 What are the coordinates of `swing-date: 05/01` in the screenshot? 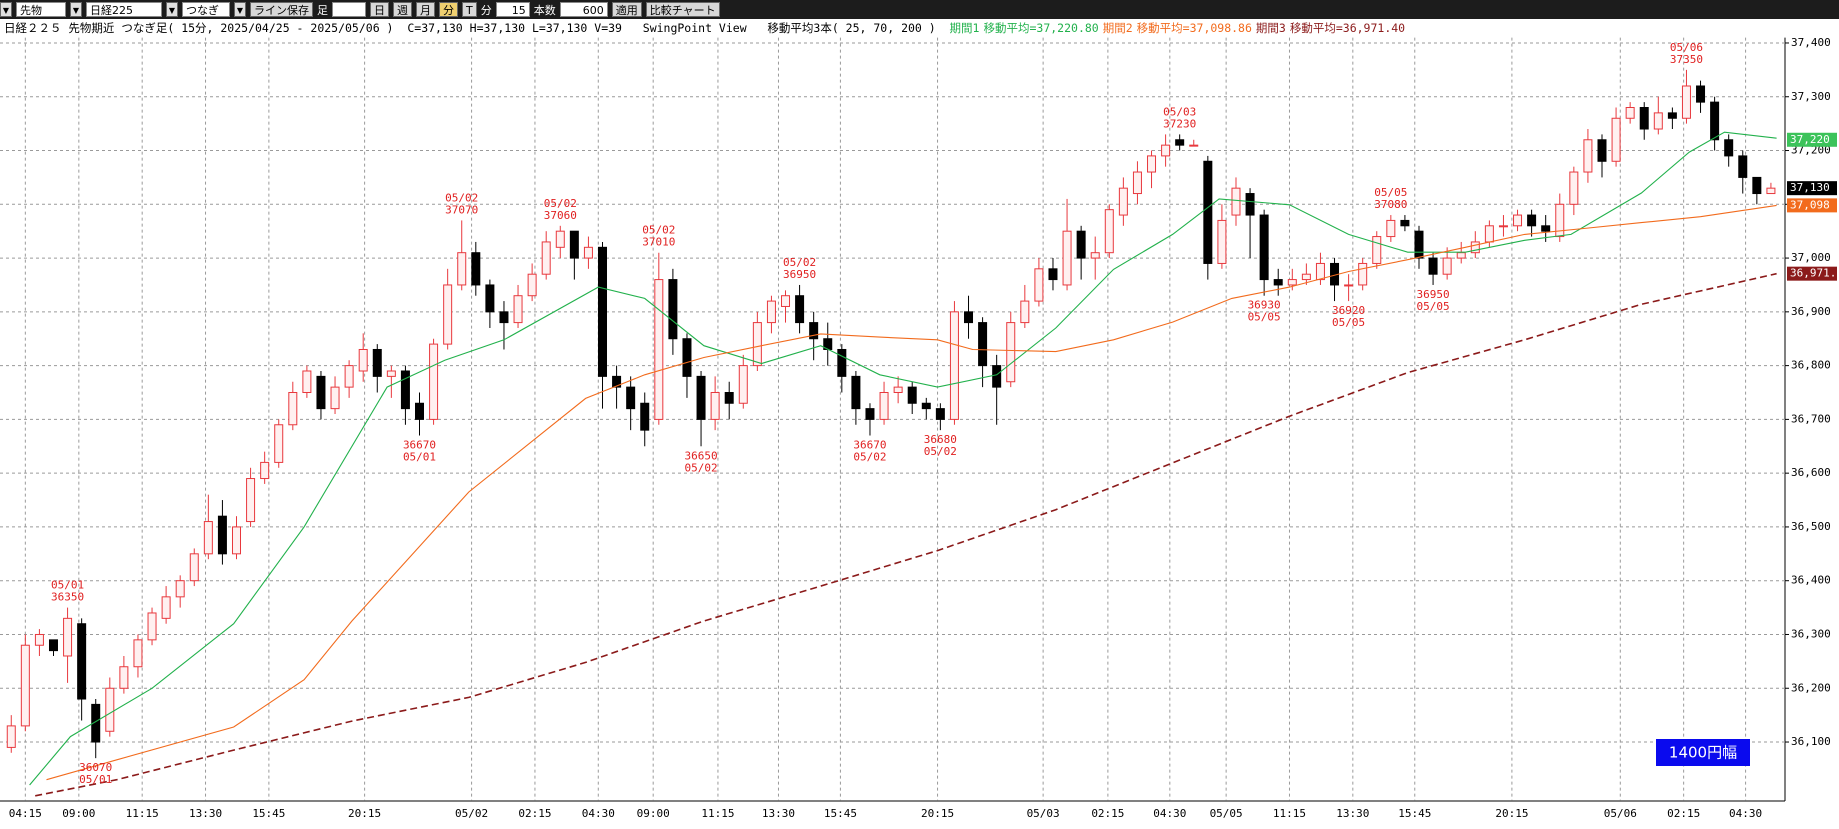 It's located at (95, 779).